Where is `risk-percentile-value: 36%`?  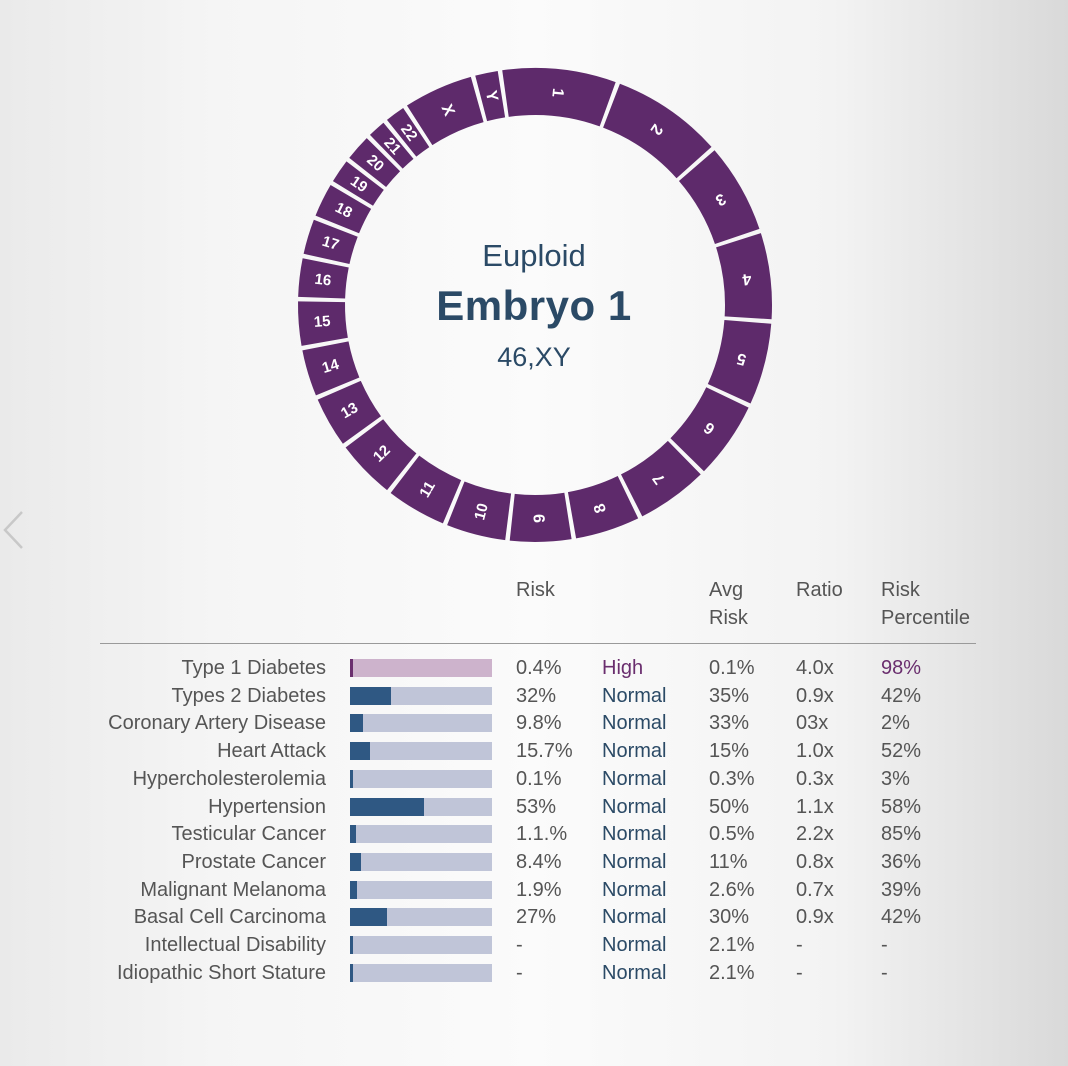 risk-percentile-value: 36% is located at coordinates (901, 861).